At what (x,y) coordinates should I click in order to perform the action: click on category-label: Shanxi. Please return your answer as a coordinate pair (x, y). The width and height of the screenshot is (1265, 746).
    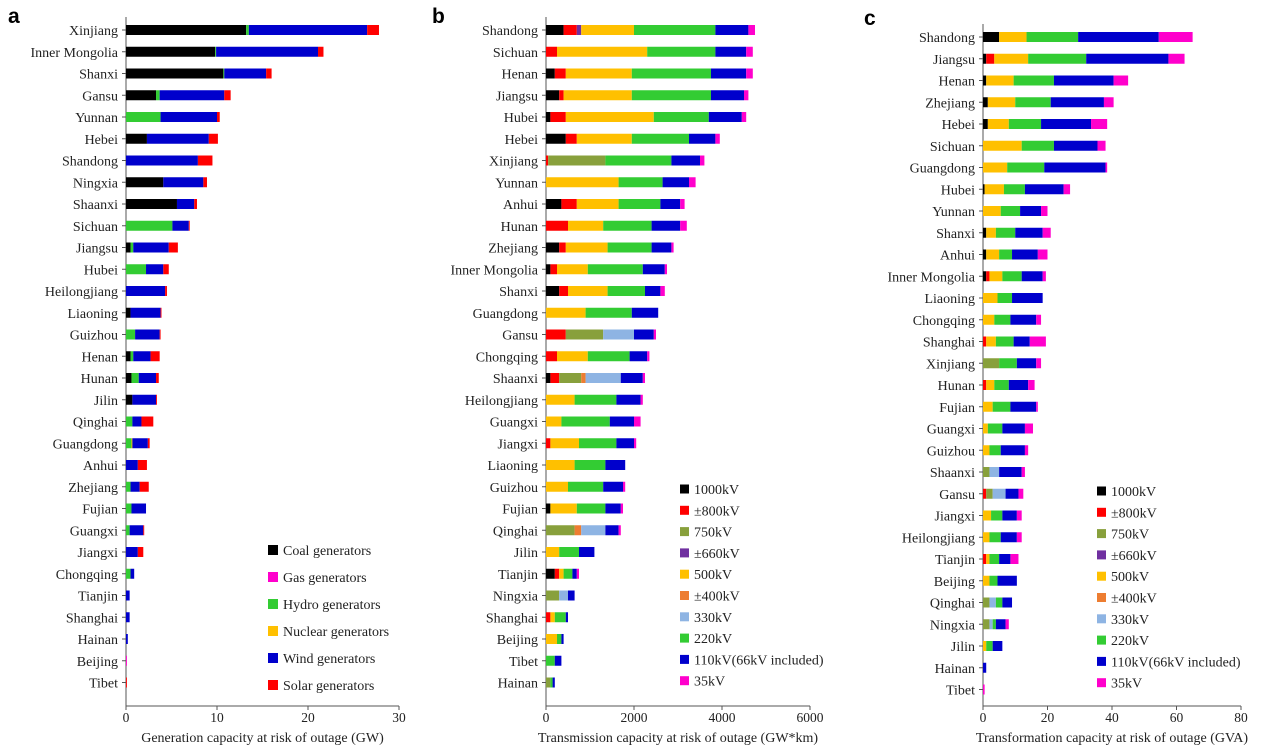
    Looking at the image, I should click on (98, 75).